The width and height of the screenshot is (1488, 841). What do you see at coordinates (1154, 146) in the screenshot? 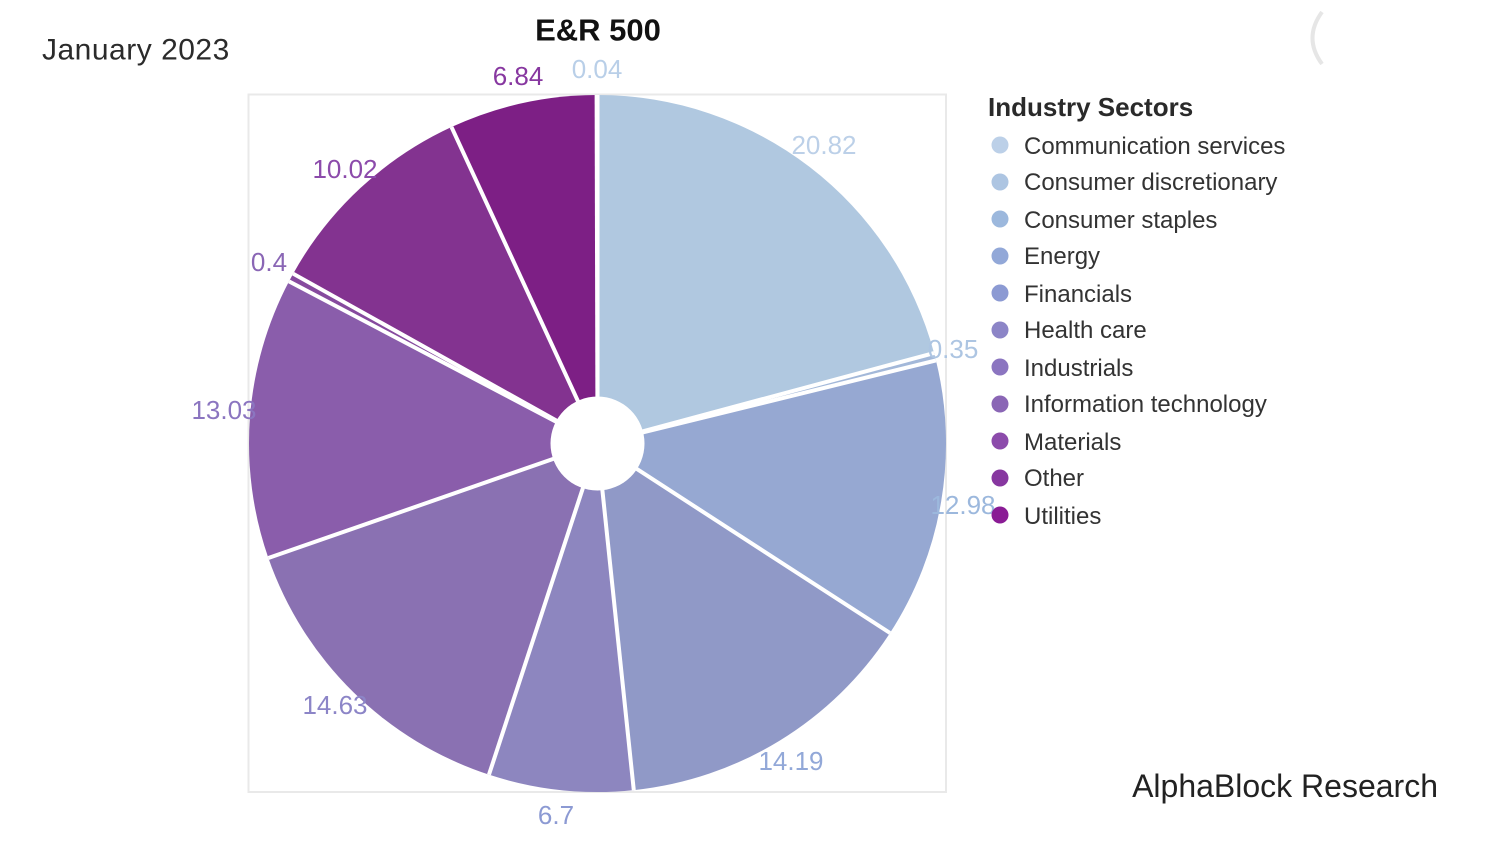
I see `svg-text: Communication services` at bounding box center [1154, 146].